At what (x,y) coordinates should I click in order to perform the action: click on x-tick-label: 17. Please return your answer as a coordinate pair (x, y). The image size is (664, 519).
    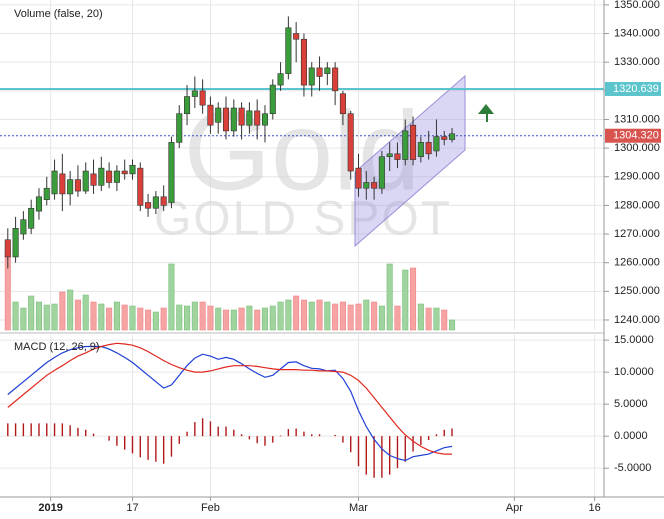
    Looking at the image, I should click on (132, 508).